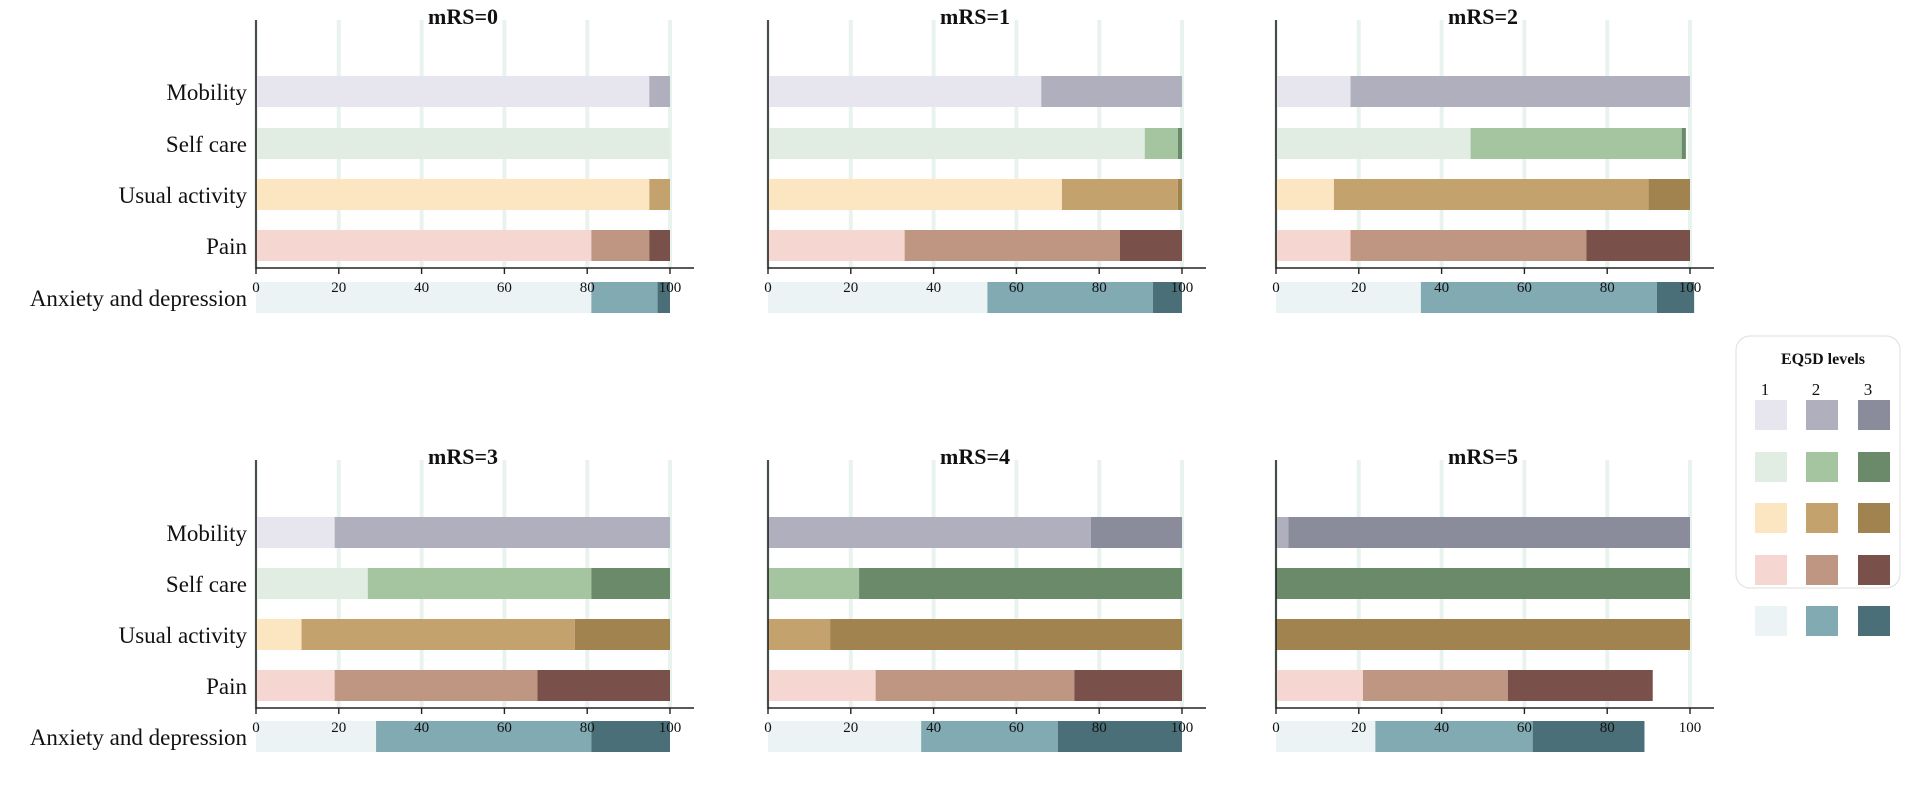 This screenshot has width=1908, height=798. Describe the element at coordinates (206, 584) in the screenshot. I see `category-label: Self care` at that location.